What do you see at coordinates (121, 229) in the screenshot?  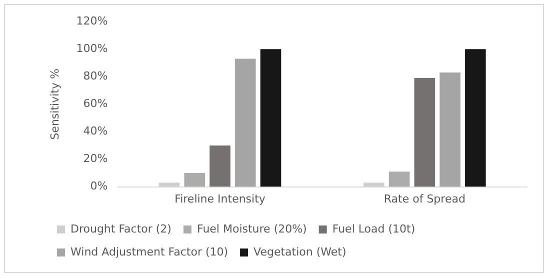 I see `legend-label: Drought Factor (2)` at bounding box center [121, 229].